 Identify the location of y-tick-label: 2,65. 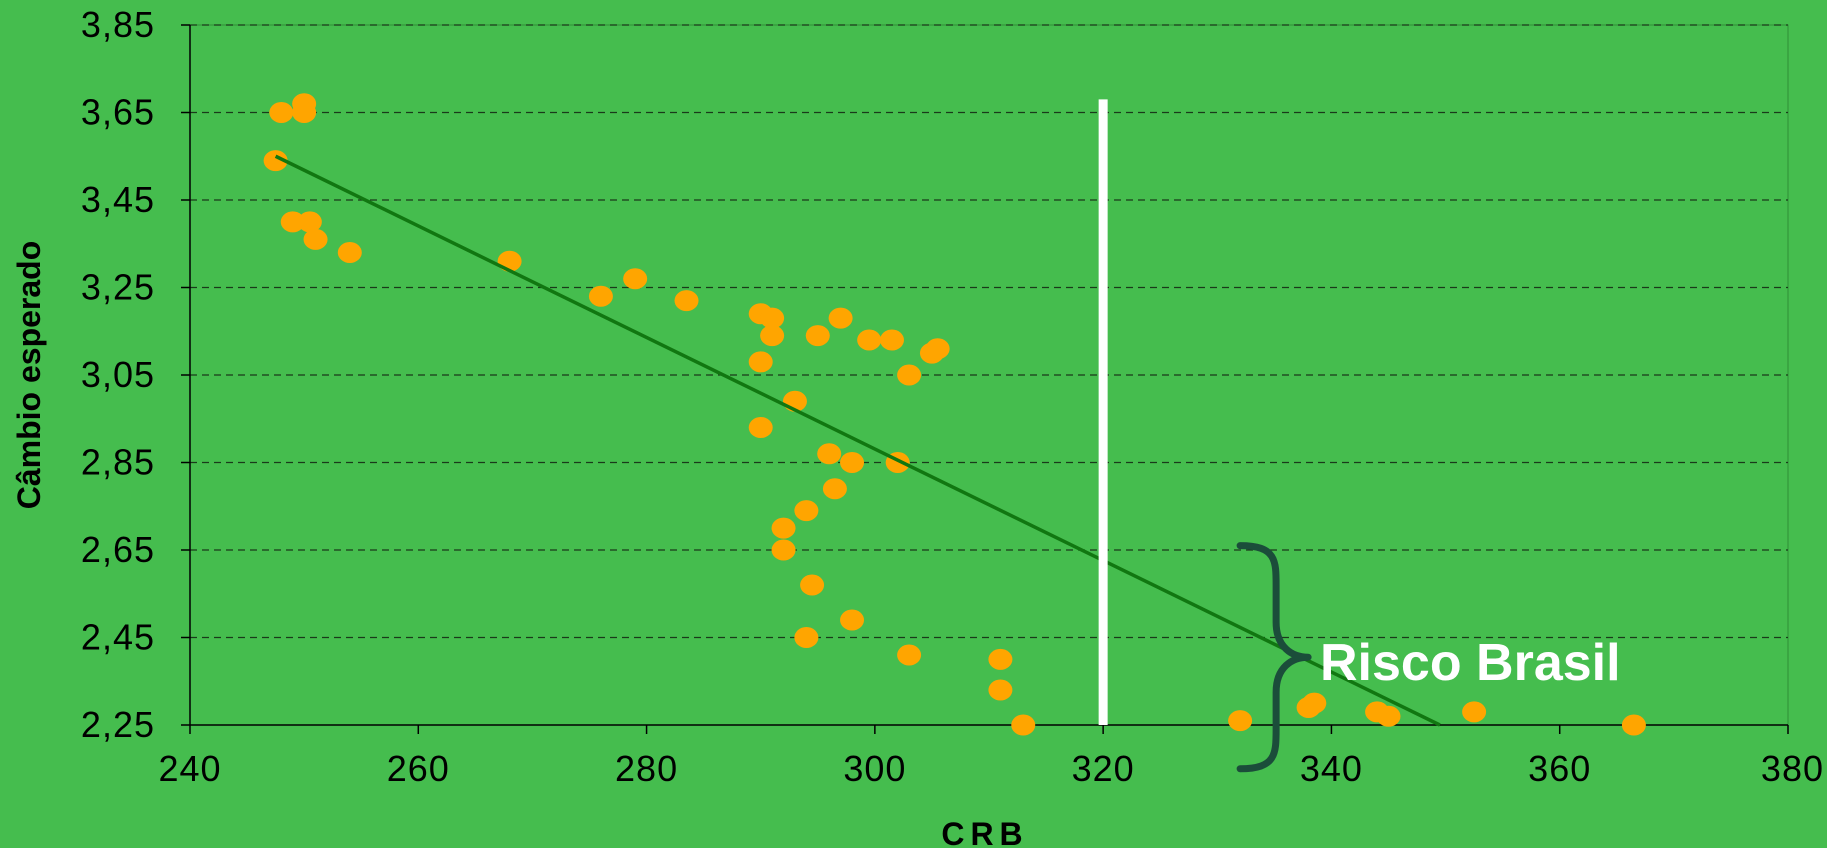
(118, 549).